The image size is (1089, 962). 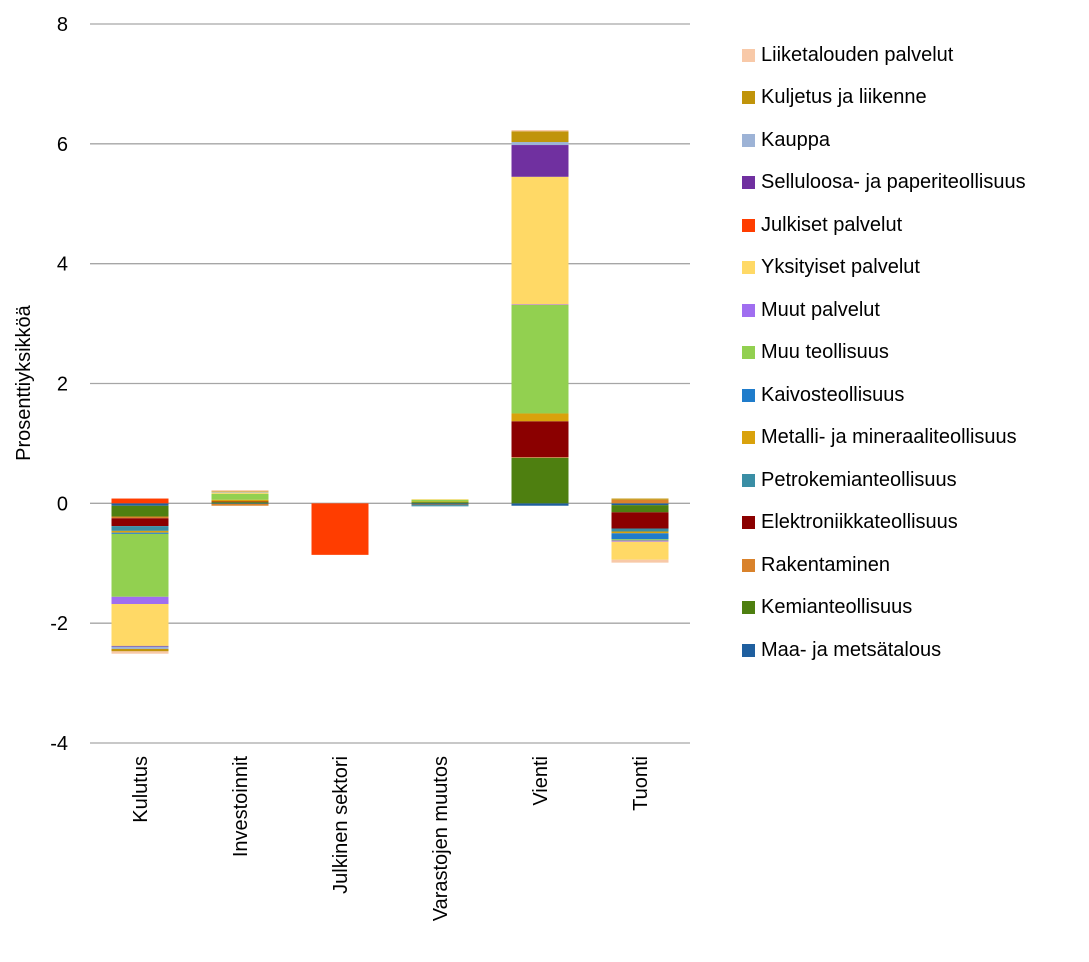 I want to click on legend-label: Selluloosa- ja paperiteollisuus, so click(x=893, y=182).